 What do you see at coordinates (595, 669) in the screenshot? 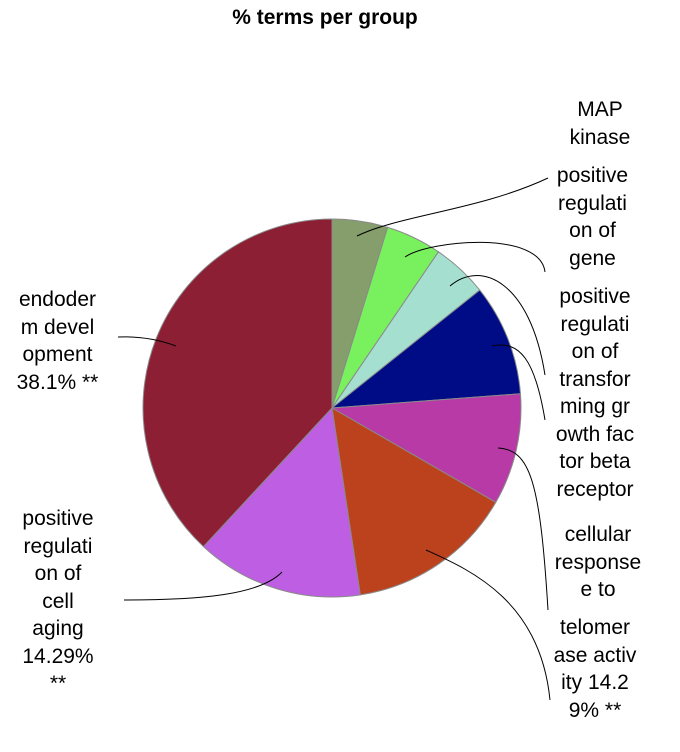
I see `label-telomerase-activity: telomer ase activ ity 14.2 9% **` at bounding box center [595, 669].